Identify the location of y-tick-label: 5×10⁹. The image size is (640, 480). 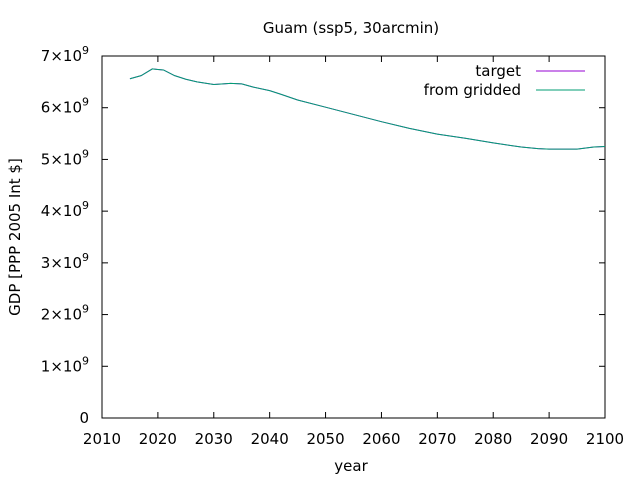
(65, 157).